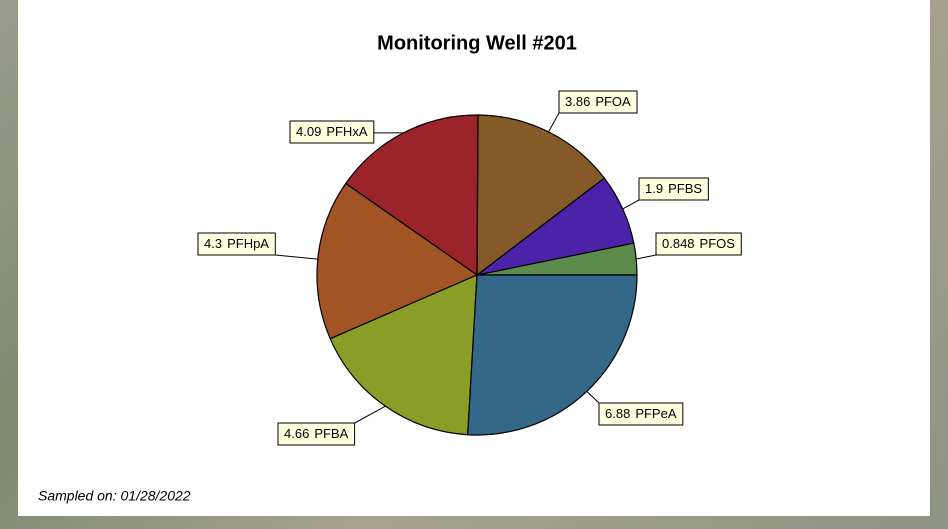 The width and height of the screenshot is (948, 529). What do you see at coordinates (296, 433) in the screenshot?
I see `label-value: 4.66` at bounding box center [296, 433].